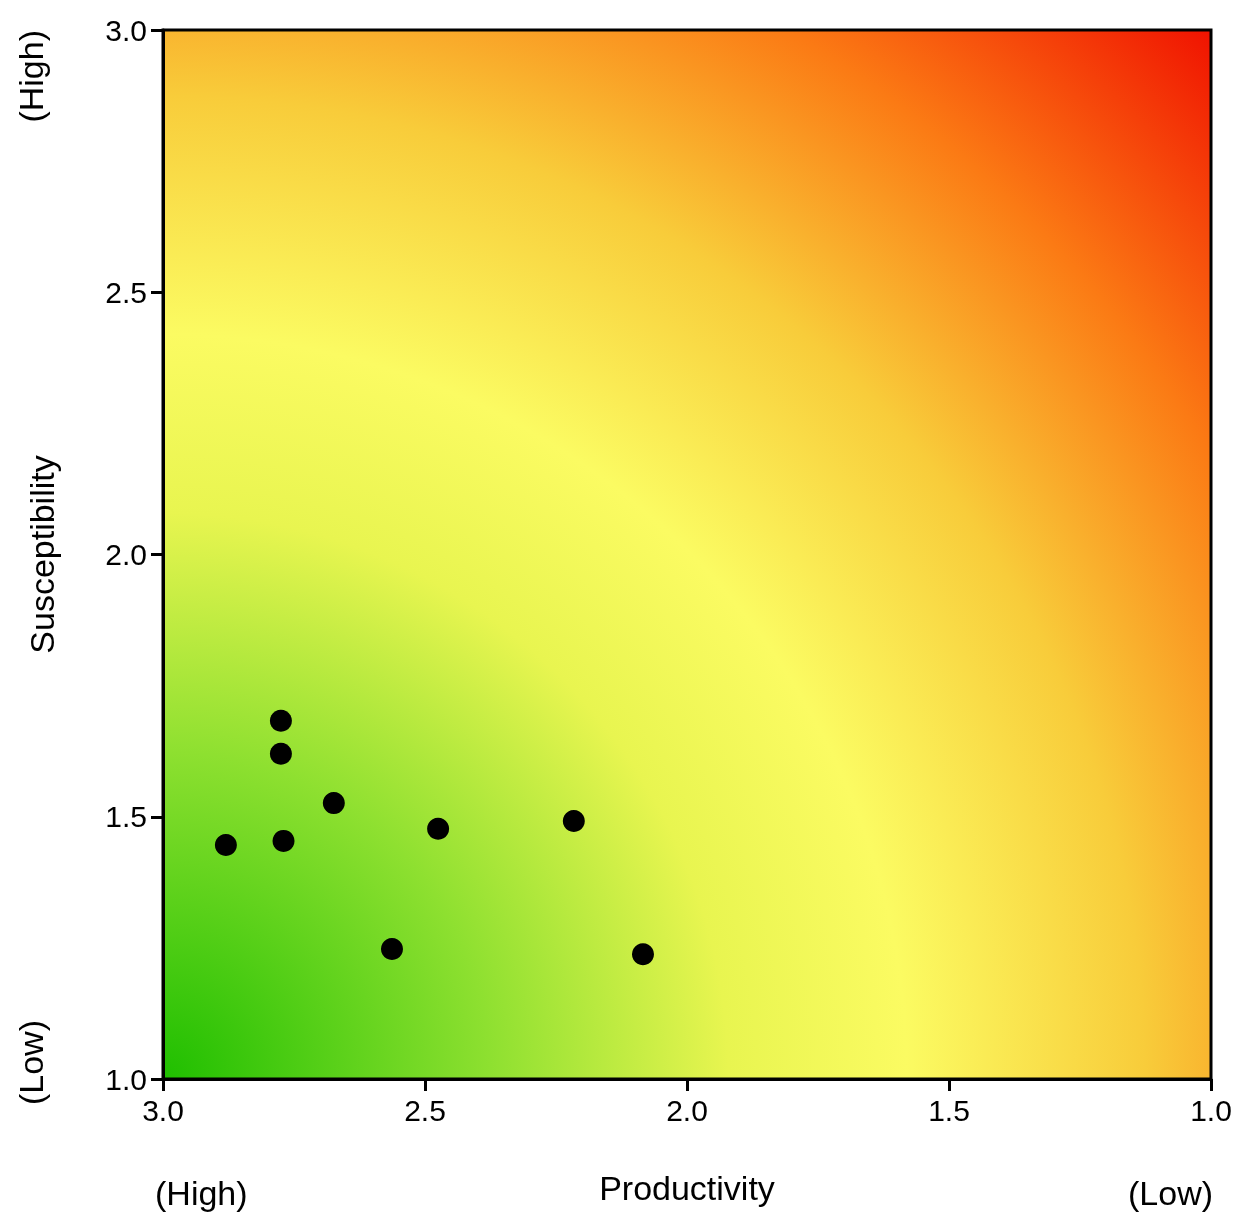  Describe the element at coordinates (126, 292) in the screenshot. I see `y-tick-label: 2.5` at that location.